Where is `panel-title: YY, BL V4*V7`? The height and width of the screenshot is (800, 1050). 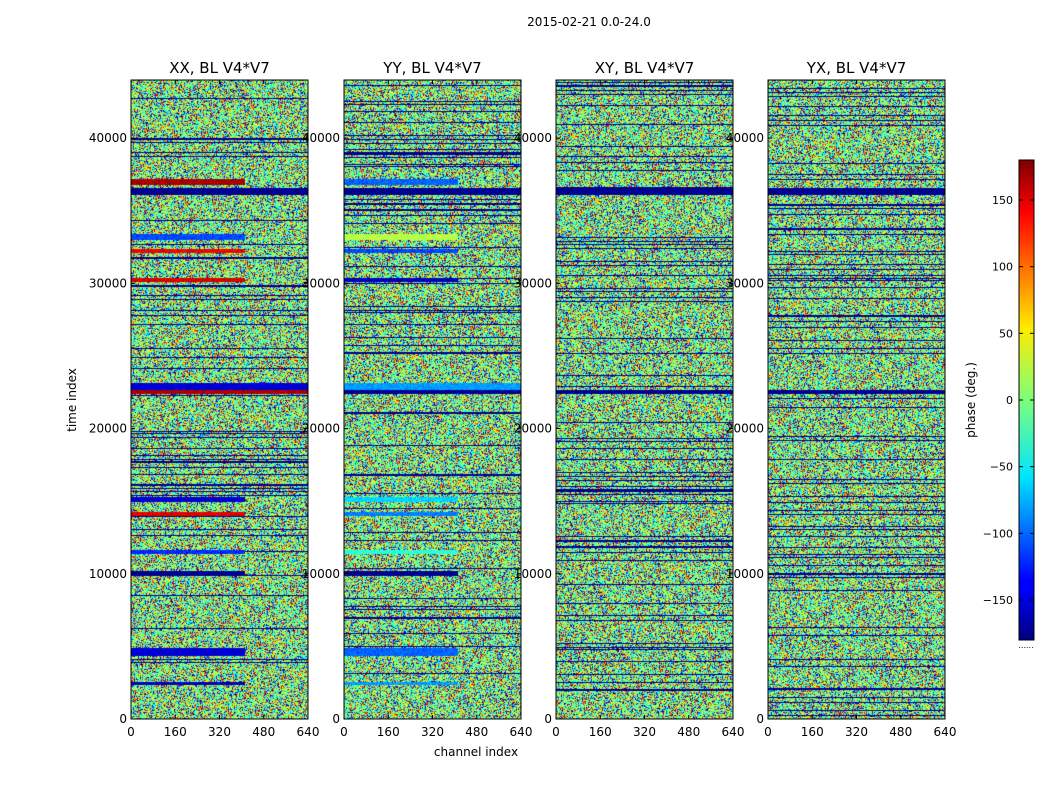 panel-title: YY, BL V4*V7 is located at coordinates (431, 68).